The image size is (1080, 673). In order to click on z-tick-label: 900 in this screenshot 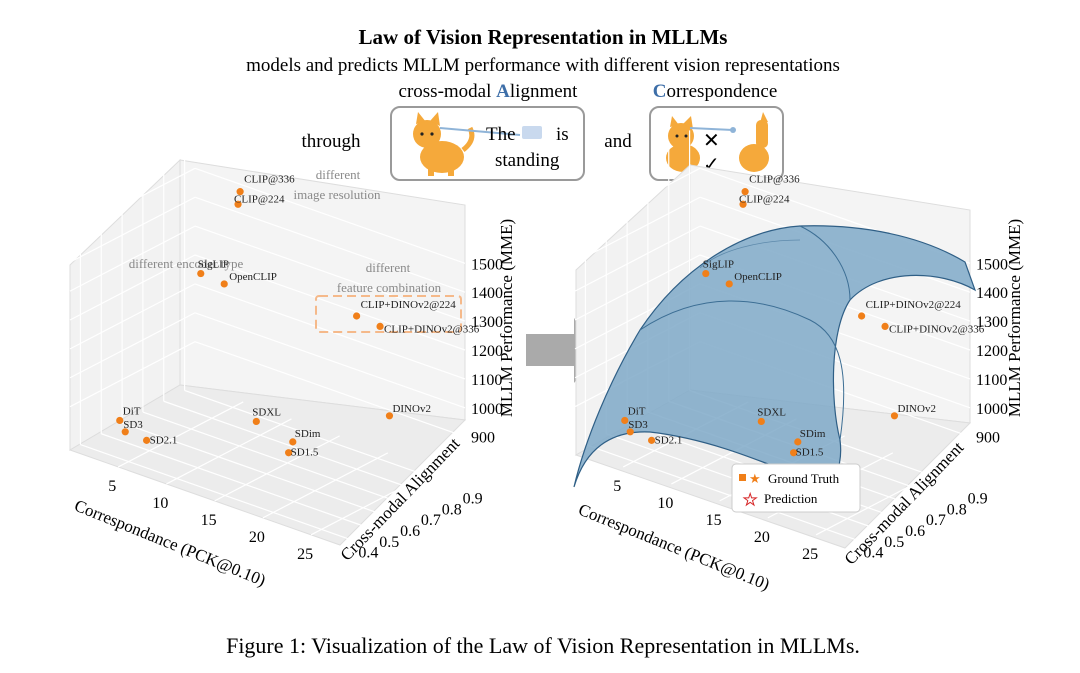, I will do `click(988, 438)`.